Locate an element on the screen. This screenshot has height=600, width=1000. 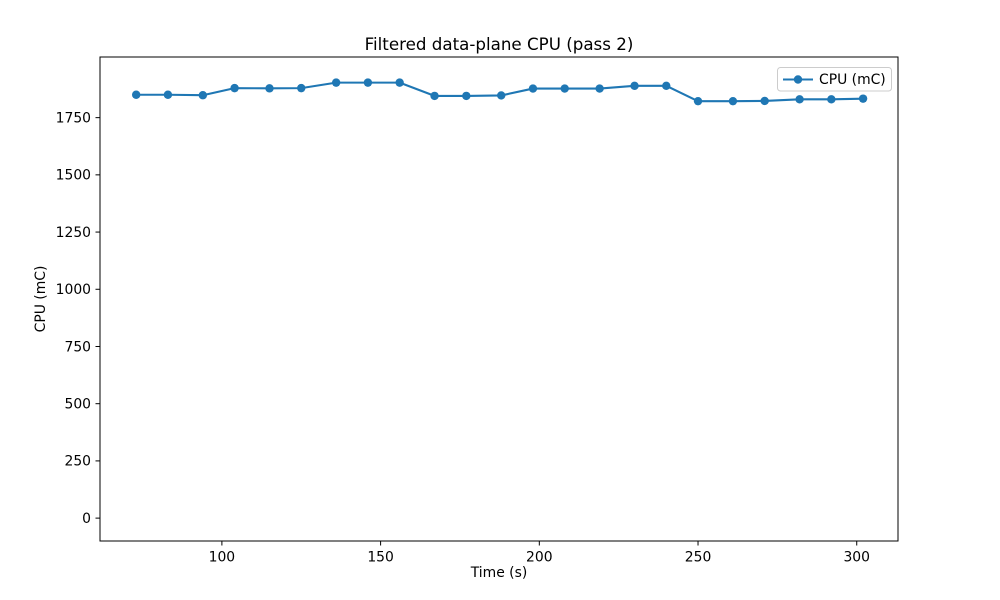
y-tick-label: 1500 is located at coordinates (73, 176).